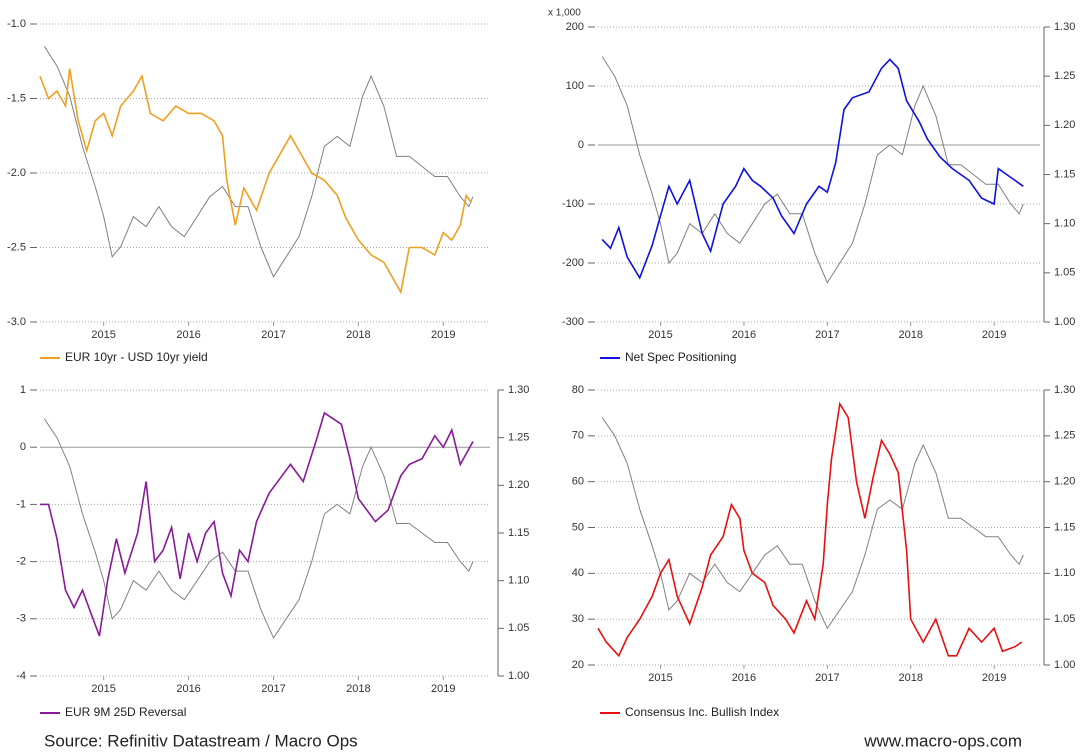 The width and height of the screenshot is (1091, 754). I want to click on y-tick-label: 1, so click(23, 390).